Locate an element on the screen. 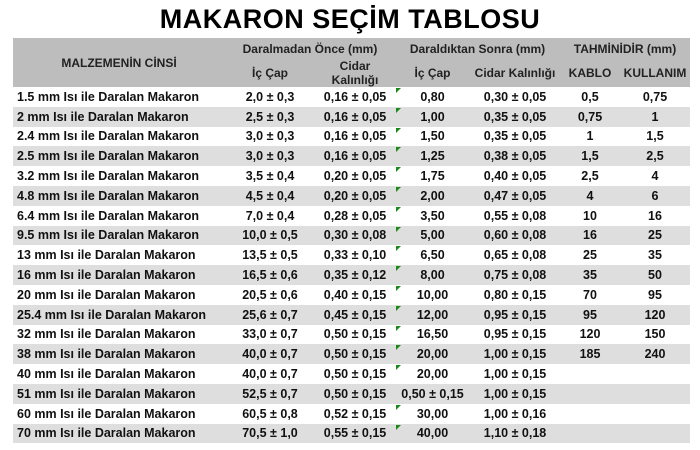 The image size is (700, 450). cell-wall-before: 0,52 ± 0,15 is located at coordinates (355, 413).